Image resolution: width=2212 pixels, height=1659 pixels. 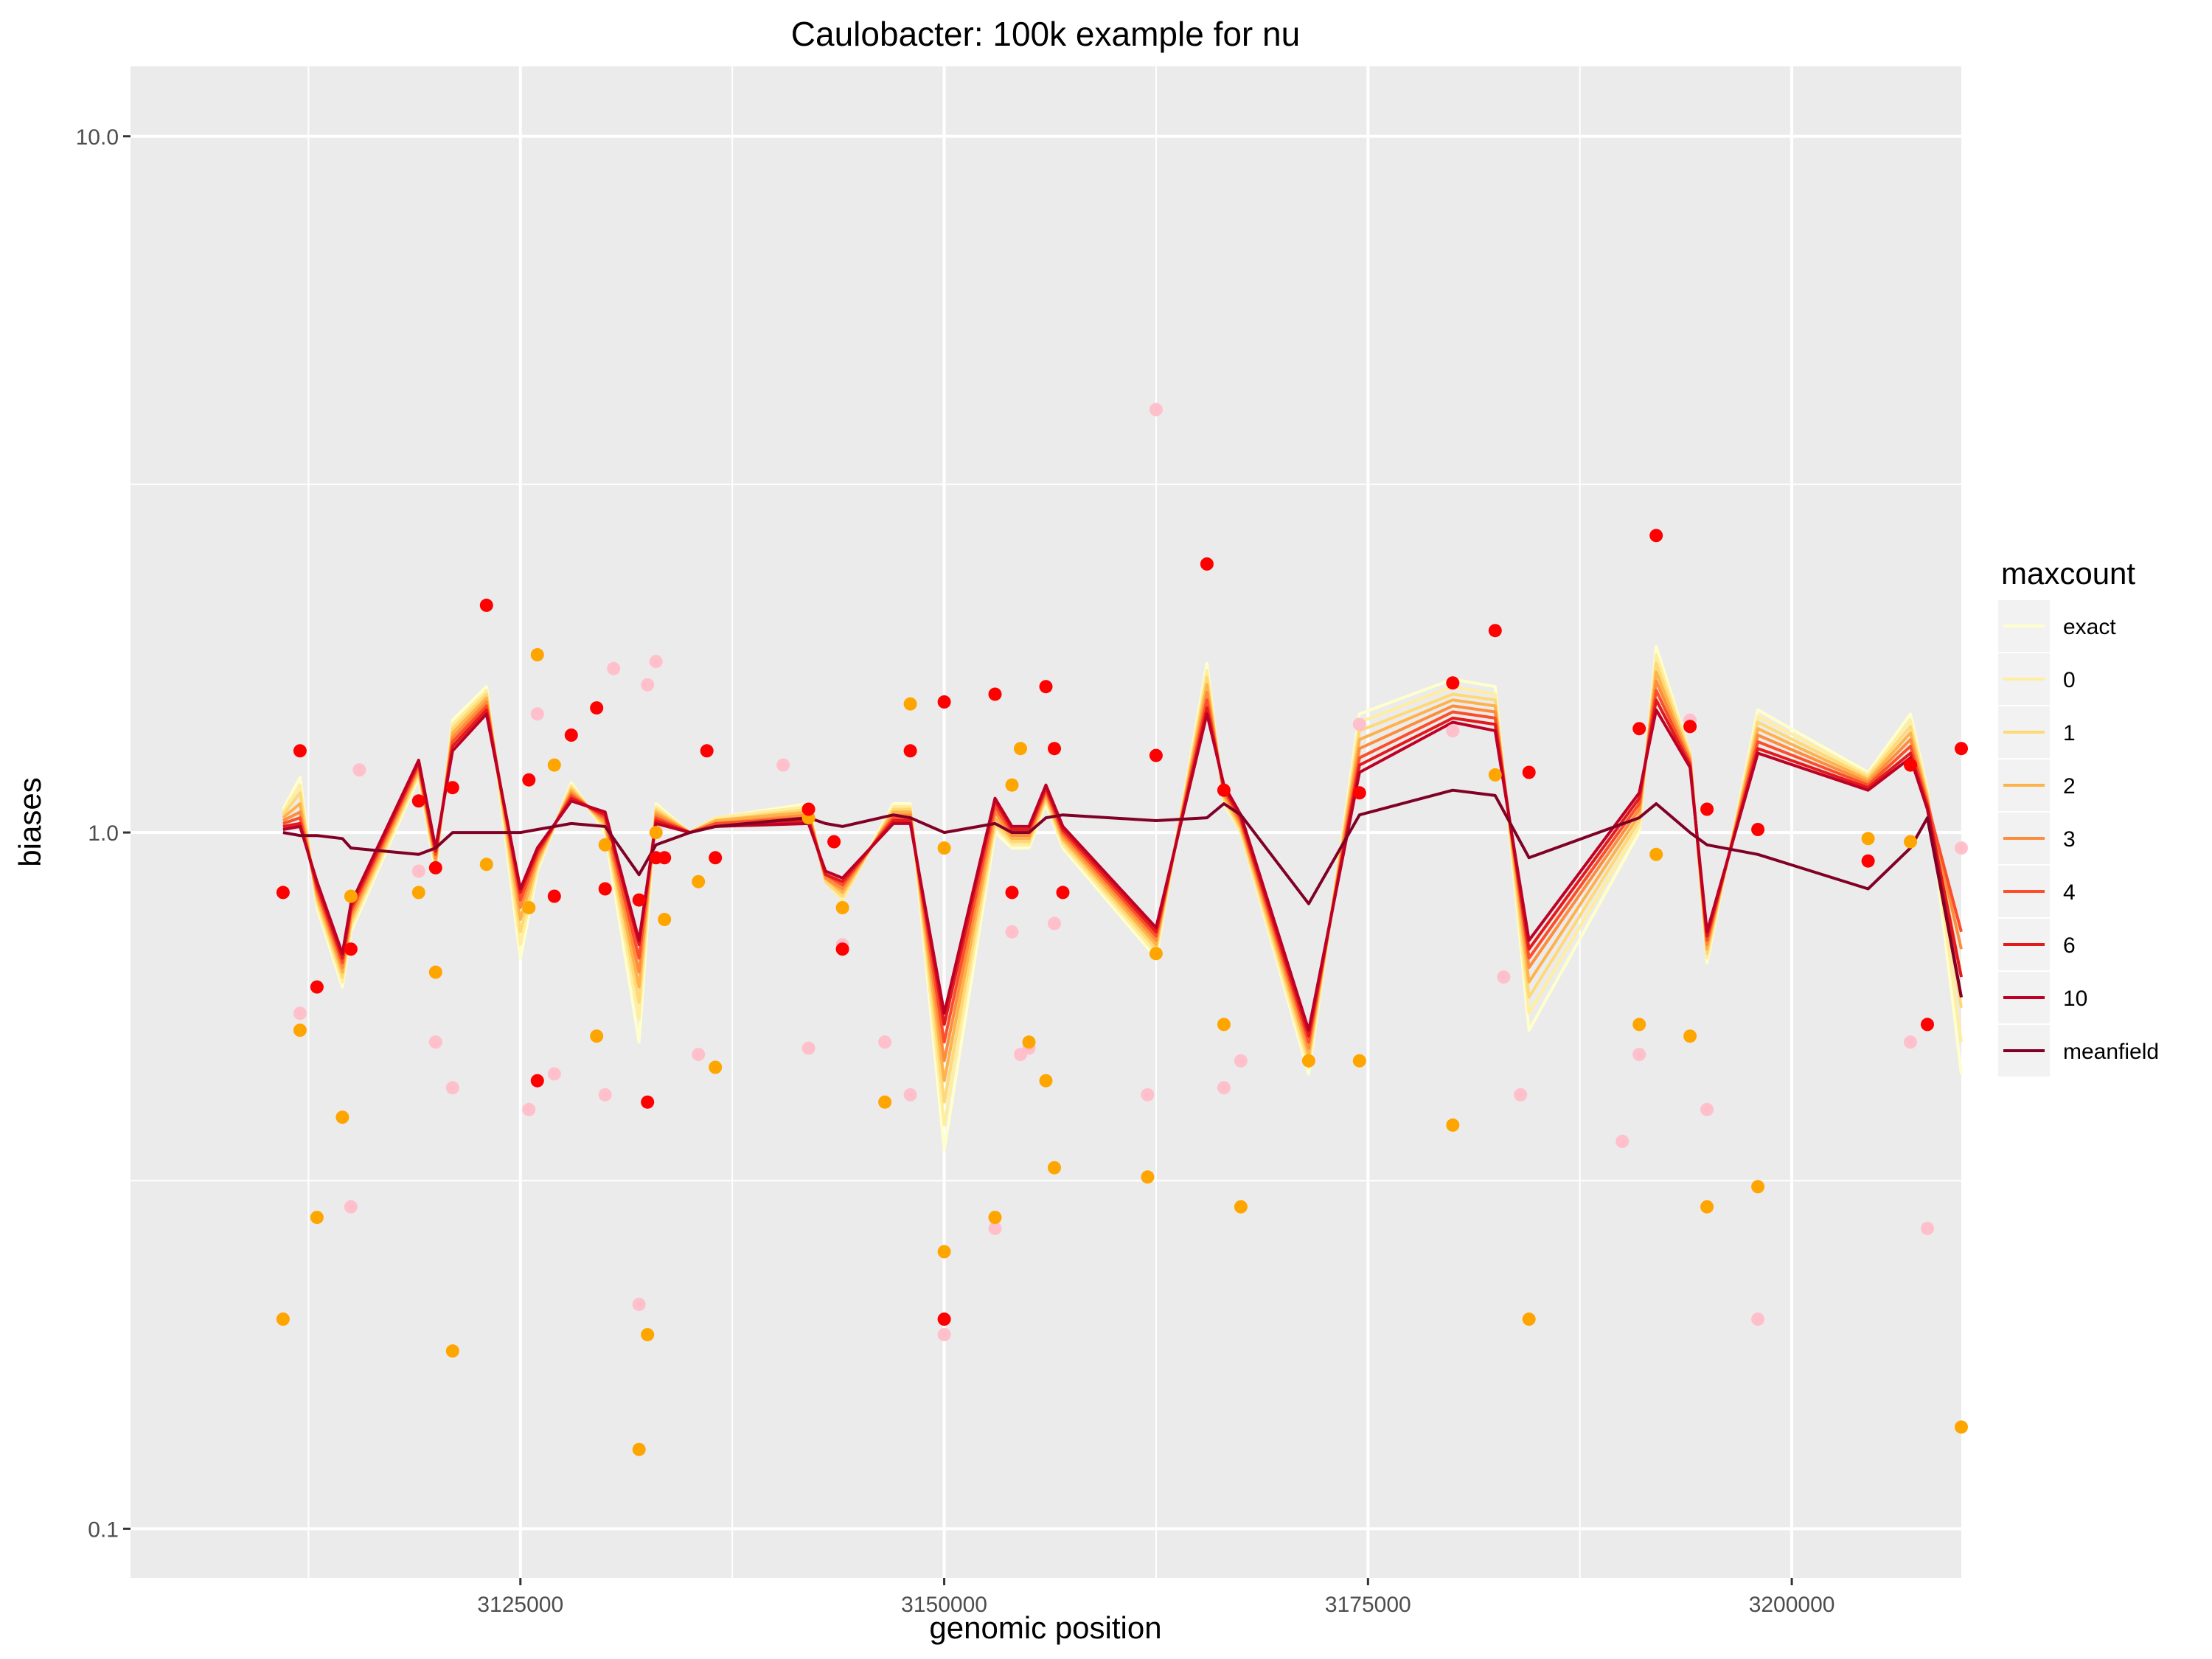 What do you see at coordinates (1045, 34) in the screenshot?
I see `chart-title: Caulobacter: 100k example for nu` at bounding box center [1045, 34].